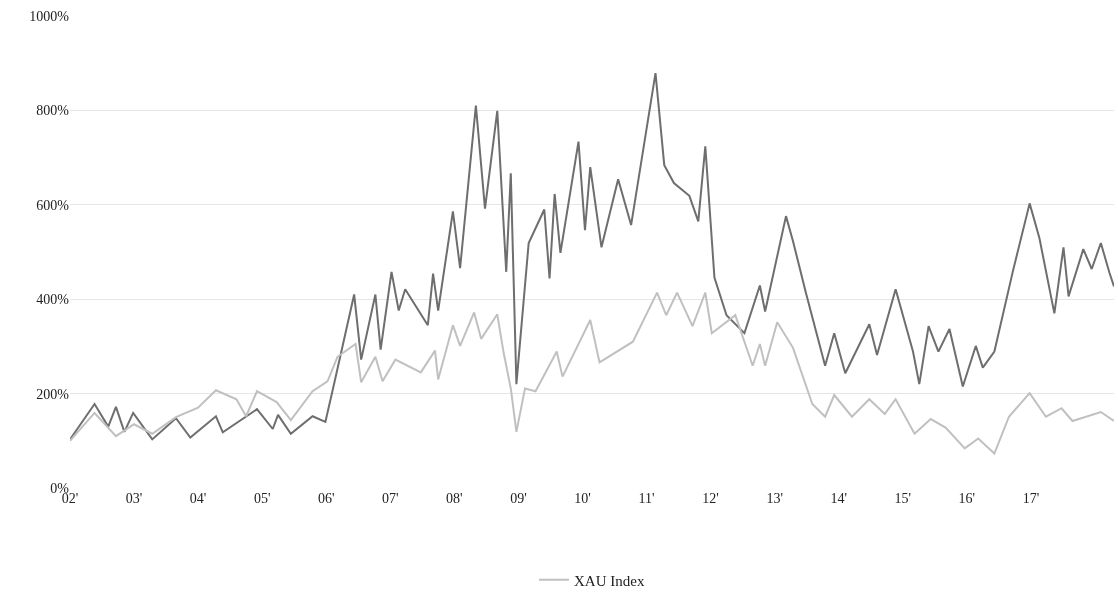 The image size is (1118, 600). I want to click on y-tick-label: 400%, so click(53, 300).